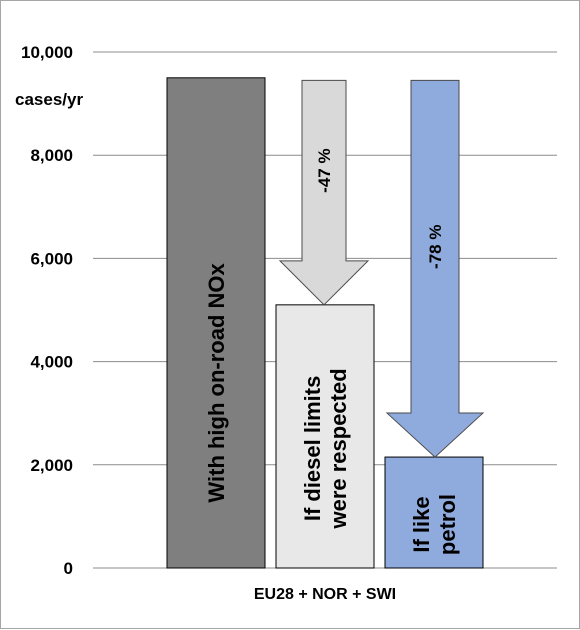 The image size is (580, 630). What do you see at coordinates (421, 524) in the screenshot?
I see `bar-label: If like` at bounding box center [421, 524].